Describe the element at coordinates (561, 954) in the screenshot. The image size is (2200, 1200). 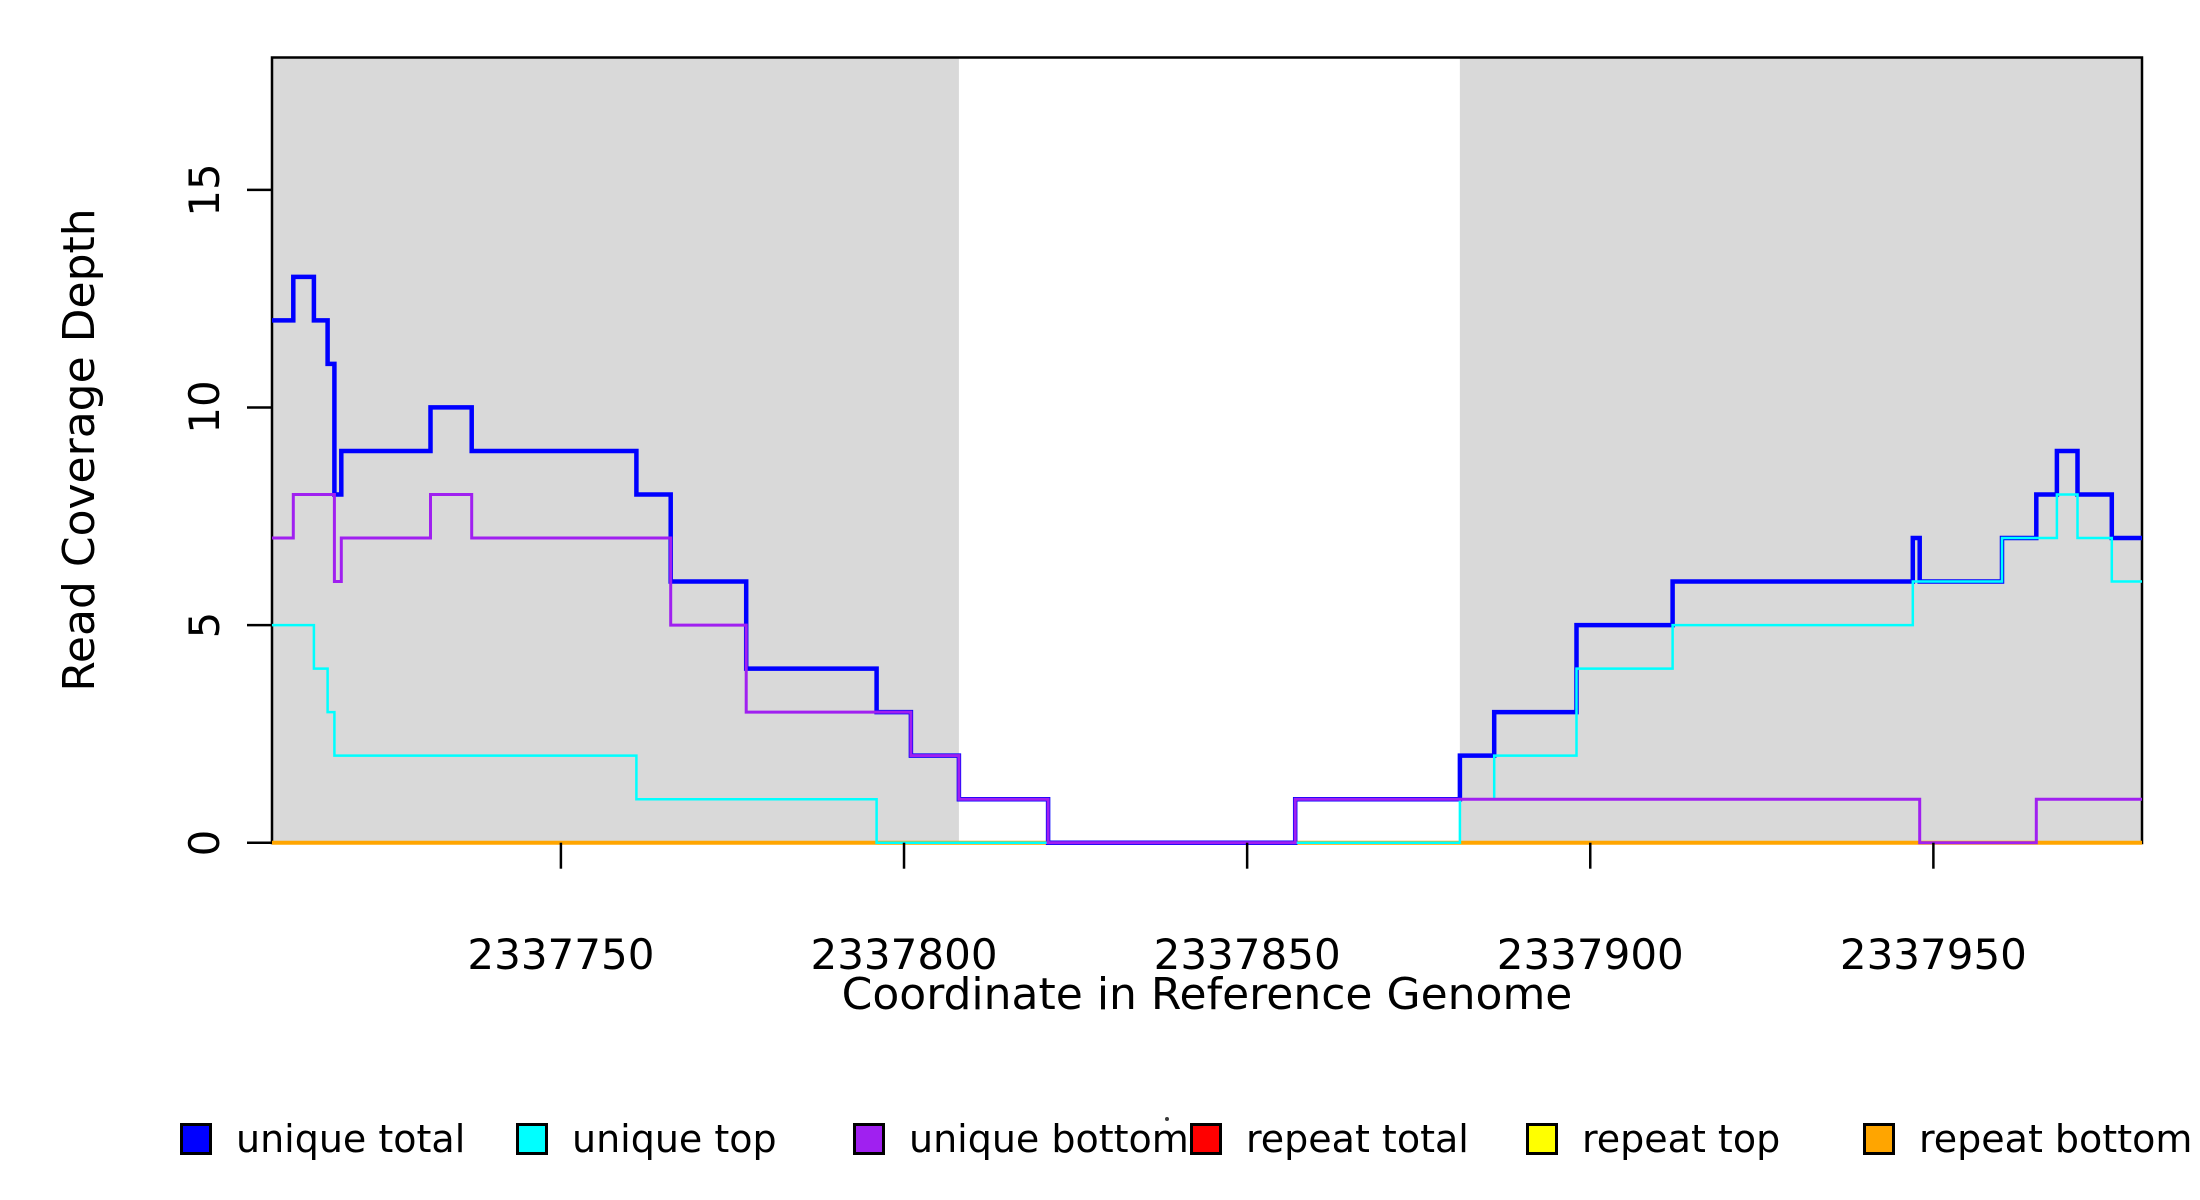
I see `x-tick-label: 2337750` at that location.